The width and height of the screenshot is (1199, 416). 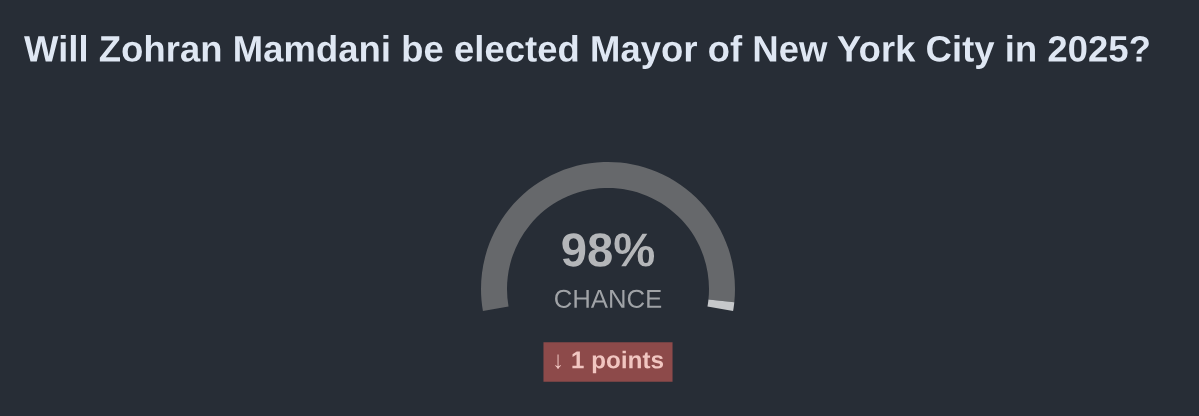 What do you see at coordinates (586, 52) in the screenshot?
I see `chart-title: Will Zohran Mamdani be elected Mayor of New York City in 2025?` at bounding box center [586, 52].